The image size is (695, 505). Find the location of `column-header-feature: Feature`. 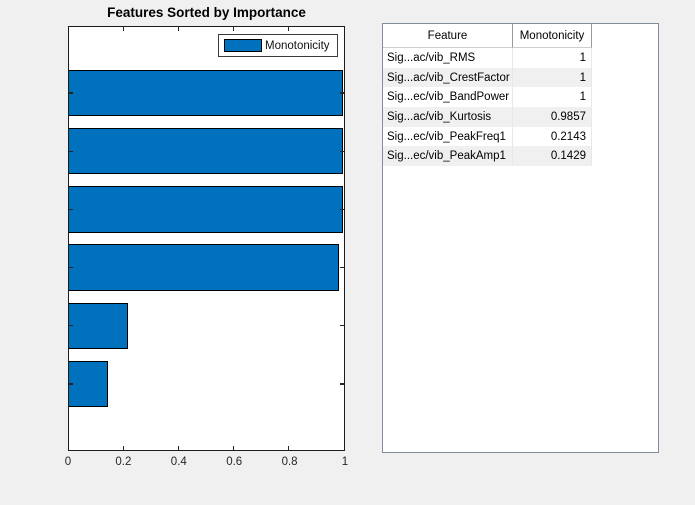

column-header-feature: Feature is located at coordinates (448, 36).